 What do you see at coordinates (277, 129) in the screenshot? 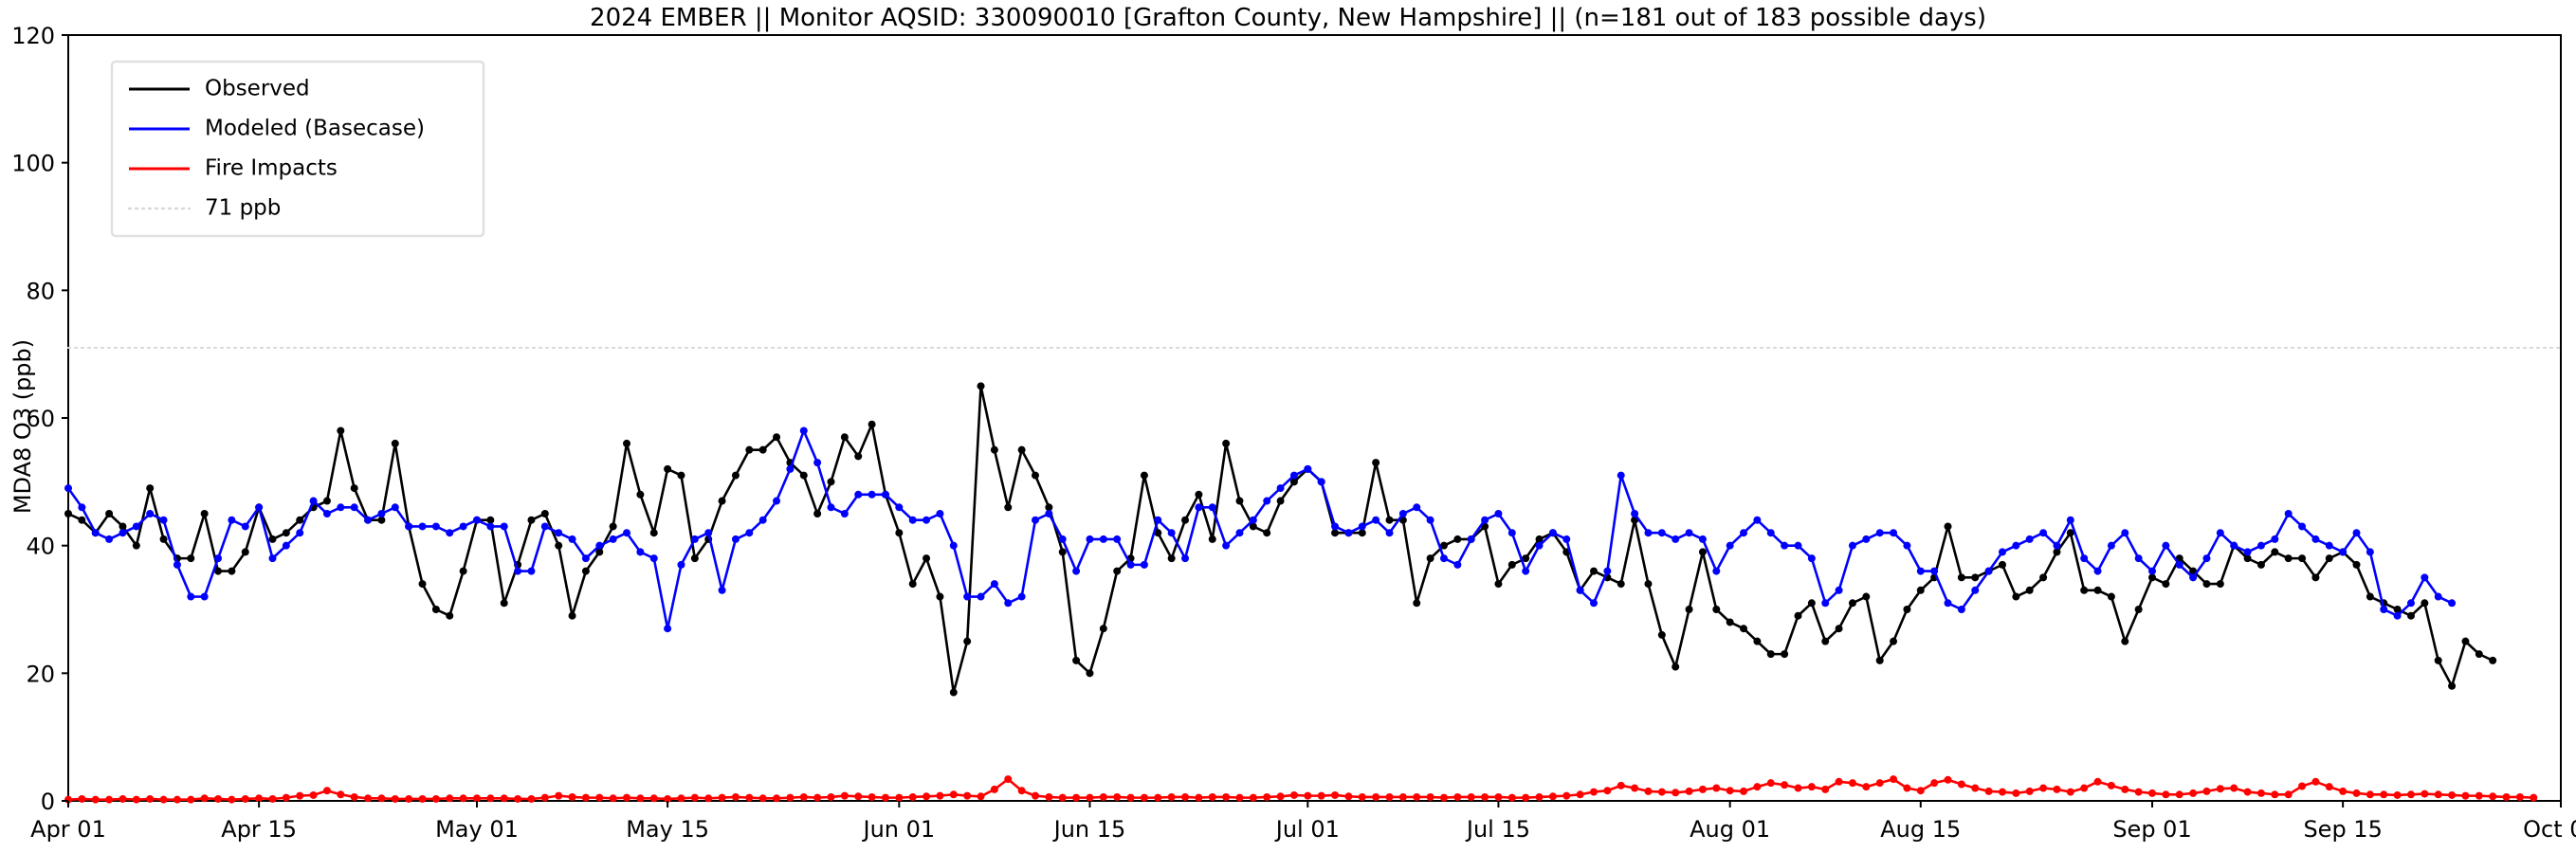
I see `legend-entry: Modeled (Basecase)` at bounding box center [277, 129].